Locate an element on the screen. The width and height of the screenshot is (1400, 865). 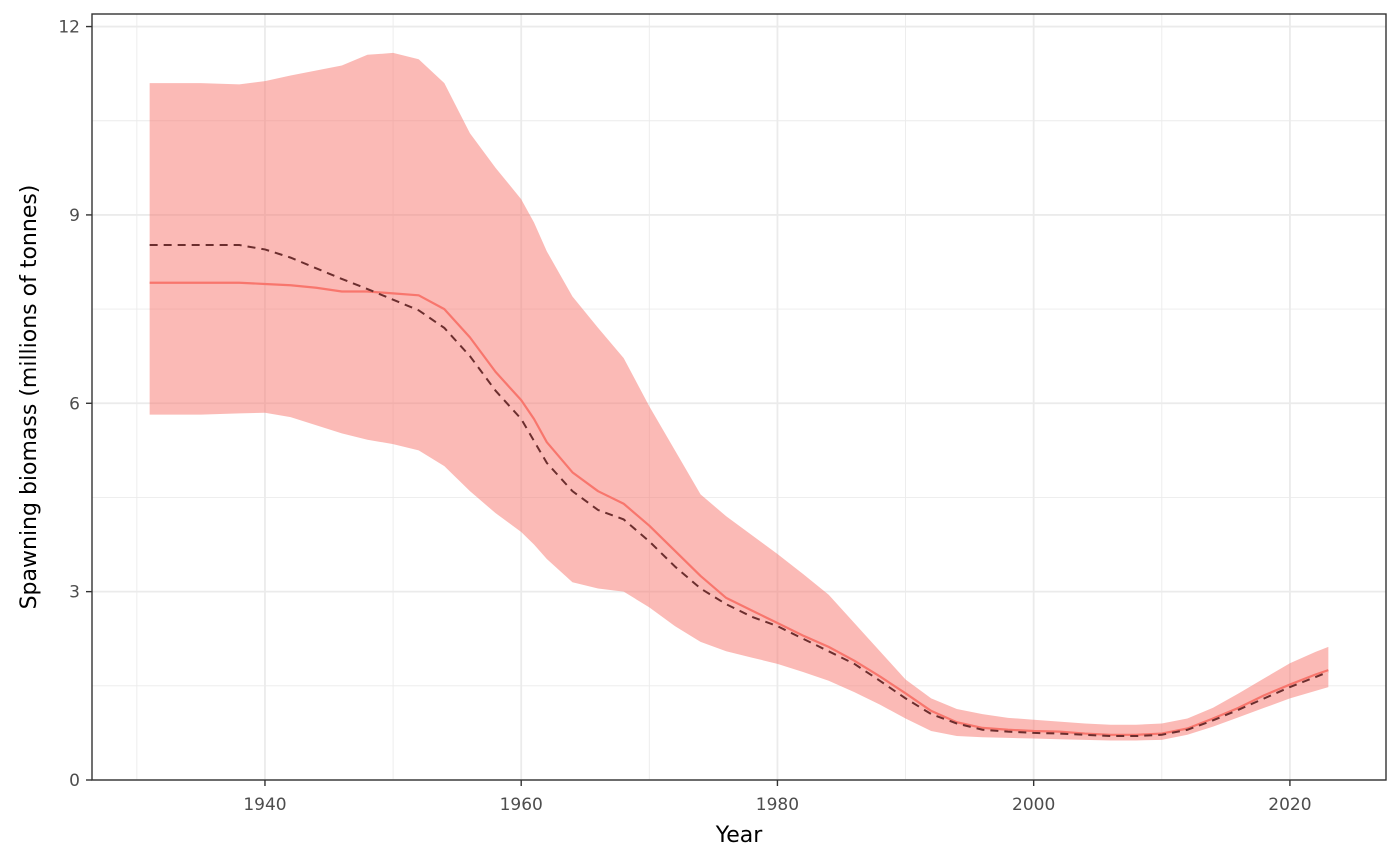
x-tick-label: 2020 is located at coordinates (1289, 805).